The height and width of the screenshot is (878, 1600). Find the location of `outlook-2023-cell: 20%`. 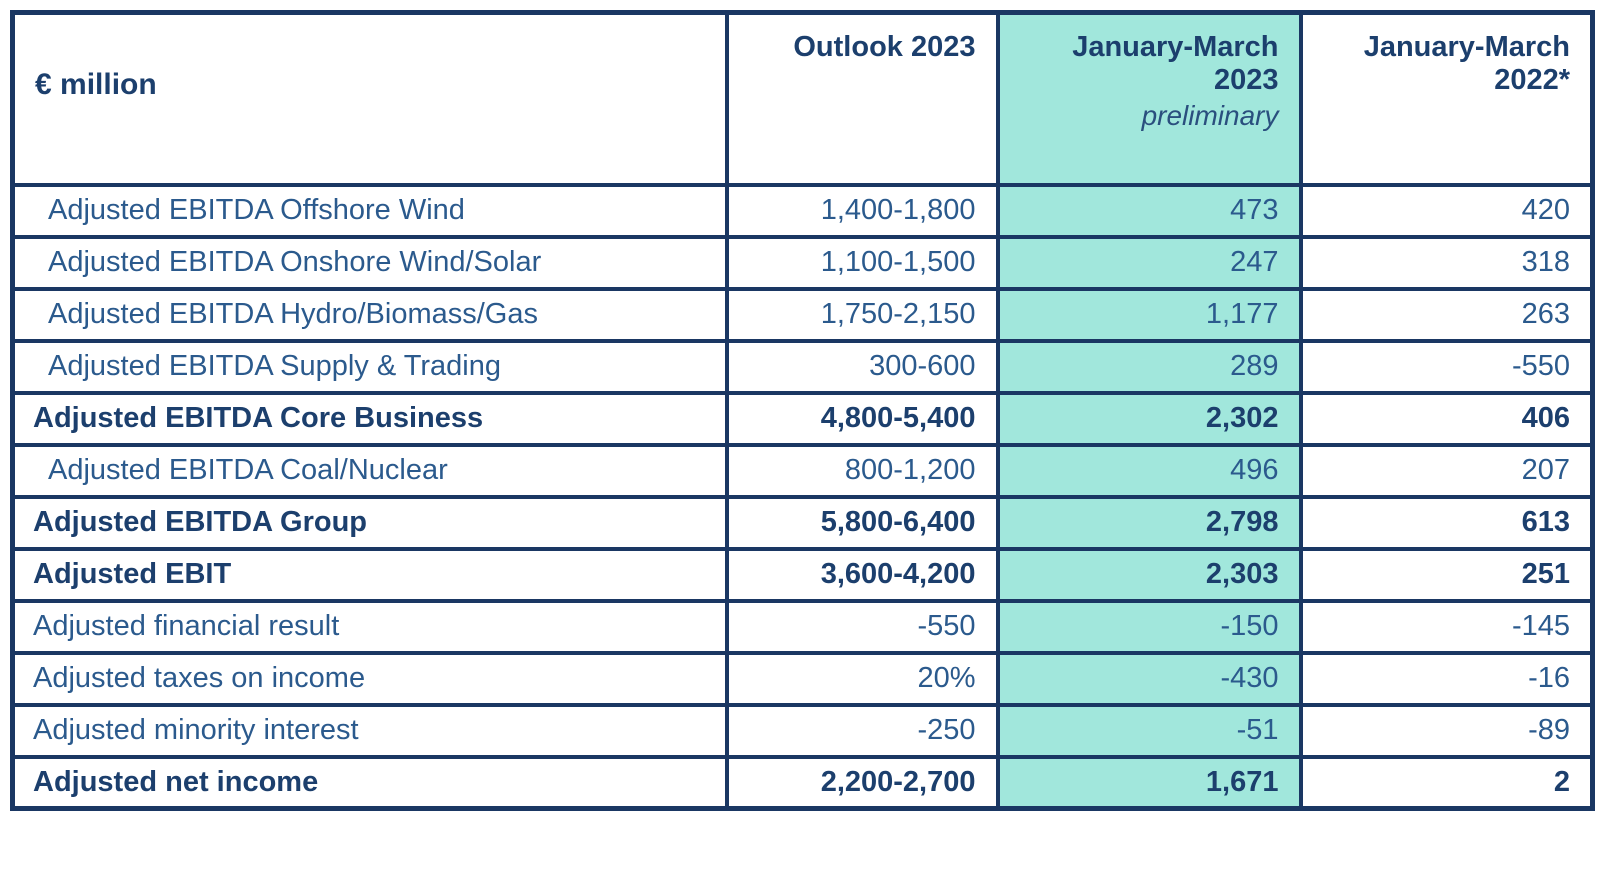

outlook-2023-cell: 20% is located at coordinates (862, 678).